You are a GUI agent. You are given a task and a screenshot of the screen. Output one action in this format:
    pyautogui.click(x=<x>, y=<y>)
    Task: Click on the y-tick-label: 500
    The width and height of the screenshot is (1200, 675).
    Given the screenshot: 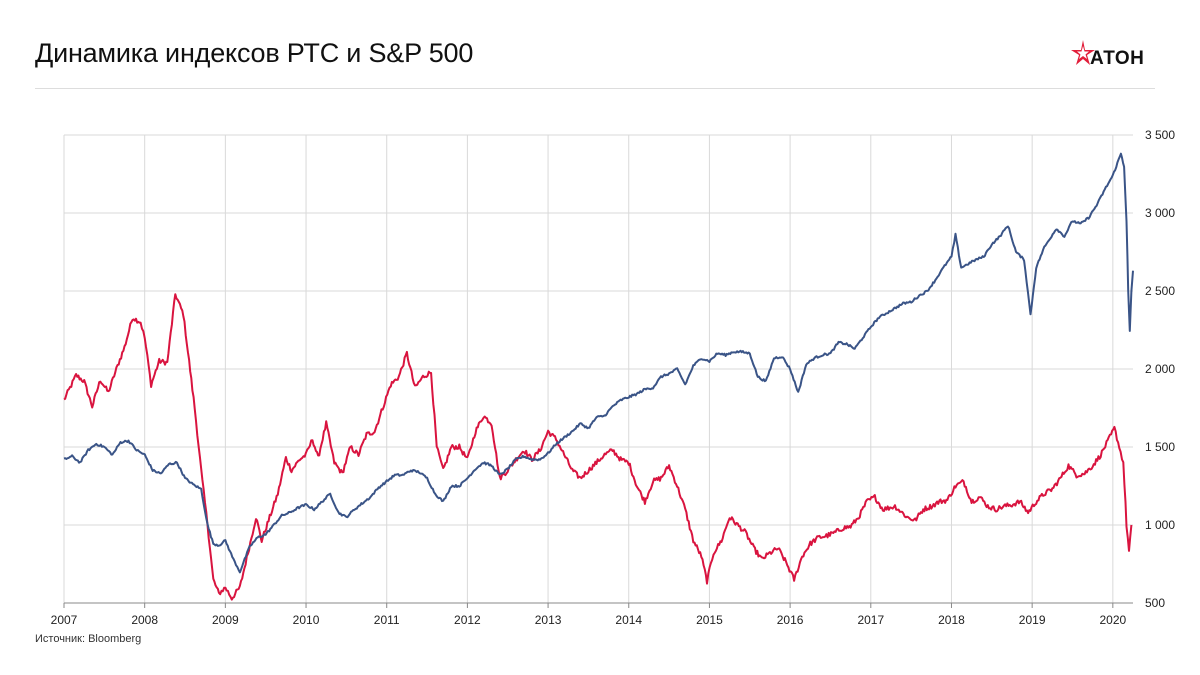 What is the action you would take?
    pyautogui.click(x=1155, y=603)
    